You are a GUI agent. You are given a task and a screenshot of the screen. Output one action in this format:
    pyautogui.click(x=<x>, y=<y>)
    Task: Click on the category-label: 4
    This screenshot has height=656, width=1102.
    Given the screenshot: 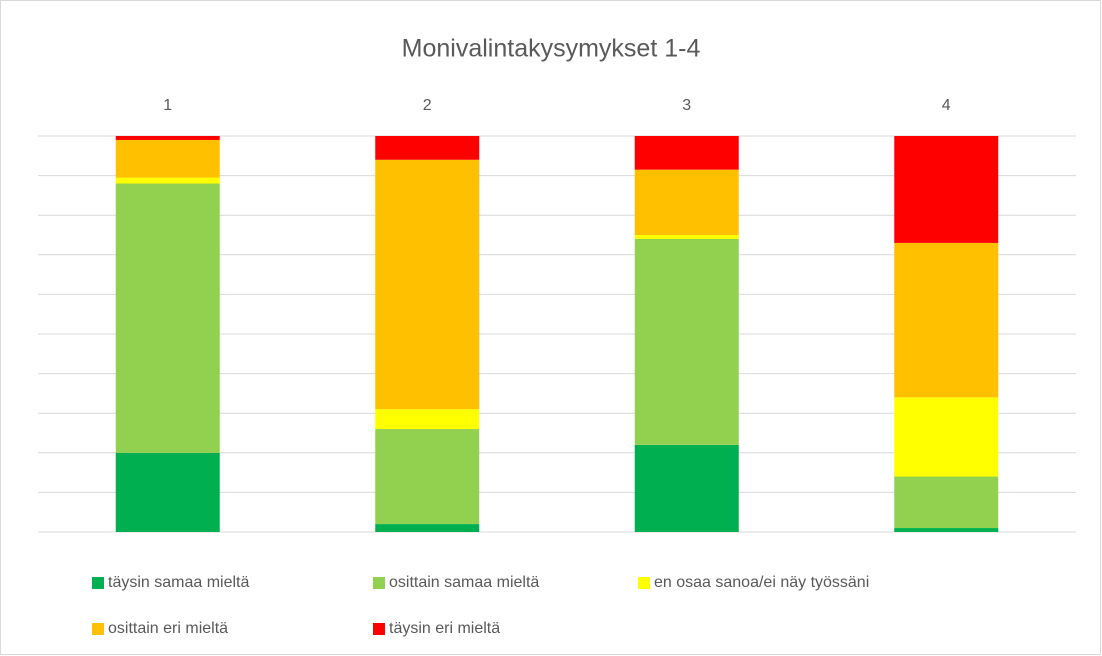 What is the action you would take?
    pyautogui.click(x=946, y=105)
    